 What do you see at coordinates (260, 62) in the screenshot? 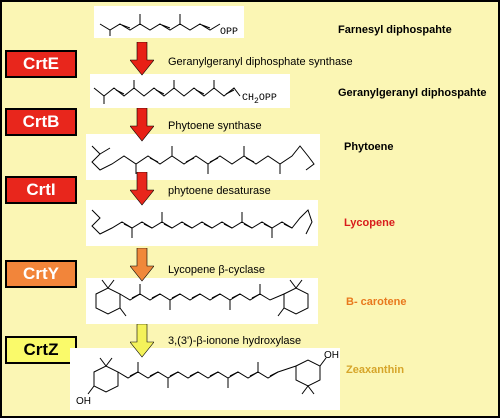
I see `enzyme-label-ggpp-synthase: Geranylgeranyl diphosphate synthase` at bounding box center [260, 62].